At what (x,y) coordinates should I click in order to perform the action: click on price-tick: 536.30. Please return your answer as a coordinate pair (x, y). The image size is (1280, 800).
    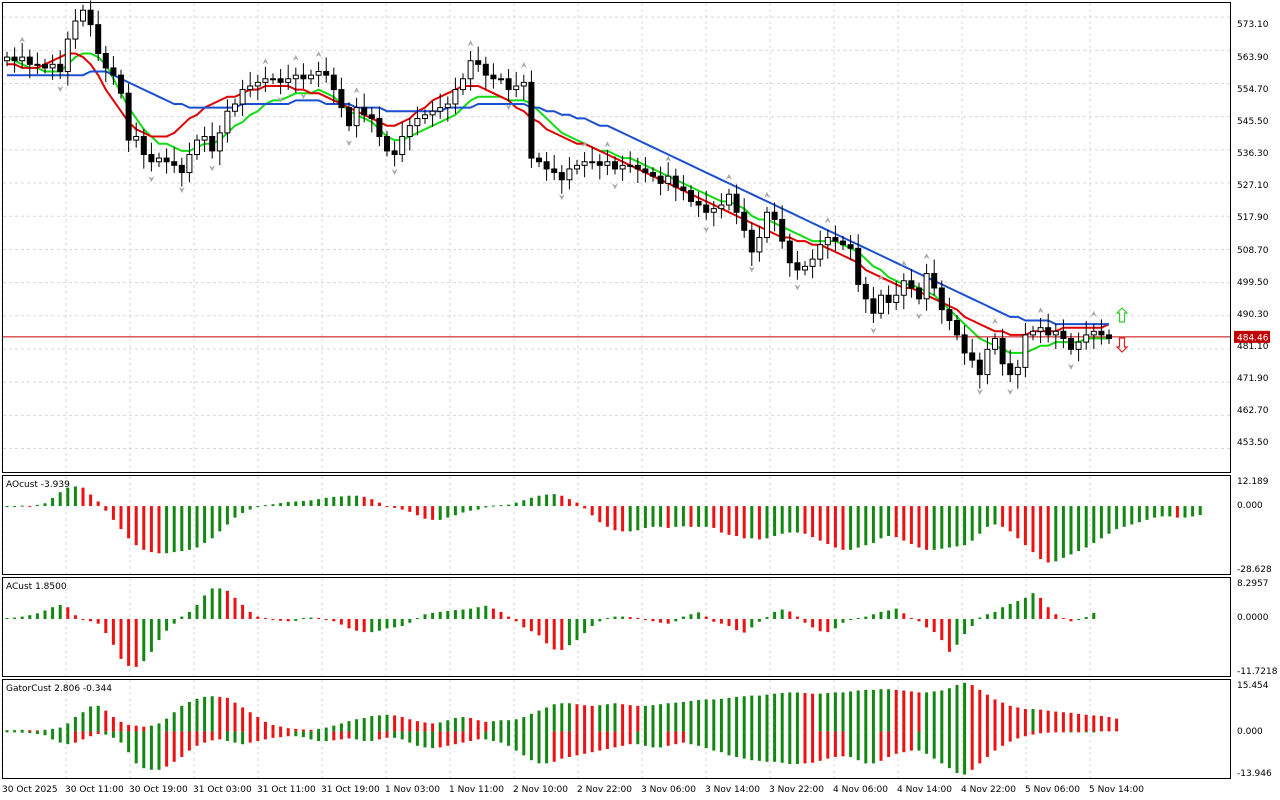
    Looking at the image, I should click on (1253, 154).